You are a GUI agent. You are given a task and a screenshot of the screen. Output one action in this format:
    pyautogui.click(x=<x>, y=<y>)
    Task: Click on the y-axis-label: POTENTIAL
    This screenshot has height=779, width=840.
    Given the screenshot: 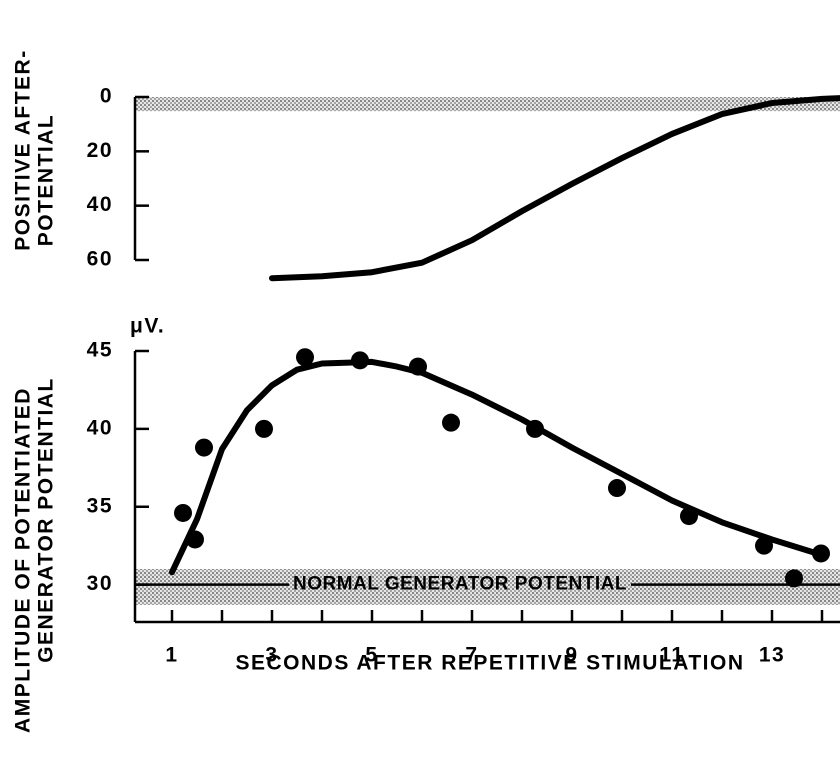 What is the action you would take?
    pyautogui.click(x=46, y=180)
    